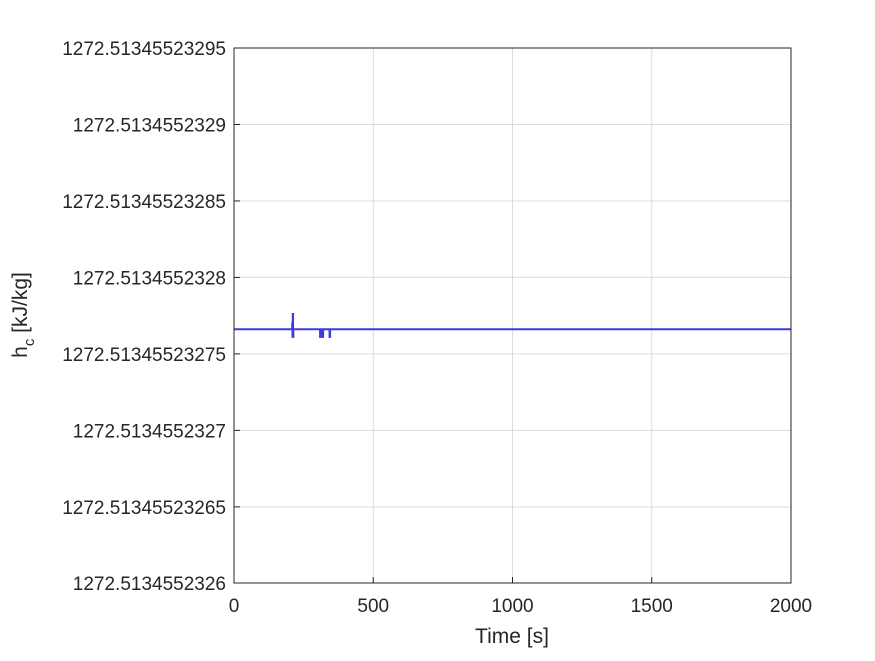 The image size is (875, 661). I want to click on x-axis-ticks: 0 500 1000 1500 2000, so click(520, 597).